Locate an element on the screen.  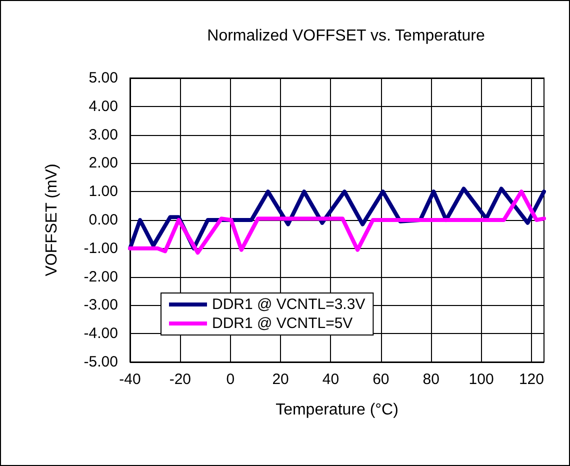
x-tick-label: 40 is located at coordinates (331, 379).